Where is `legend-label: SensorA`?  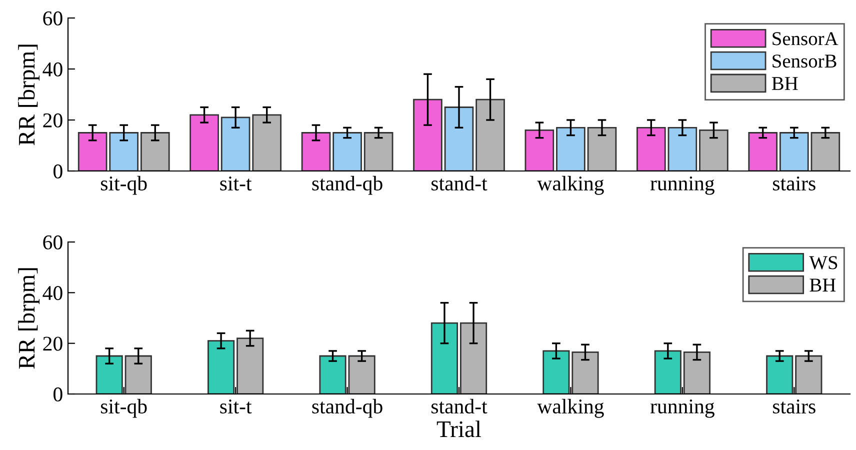
legend-label: SensorA is located at coordinates (805, 39).